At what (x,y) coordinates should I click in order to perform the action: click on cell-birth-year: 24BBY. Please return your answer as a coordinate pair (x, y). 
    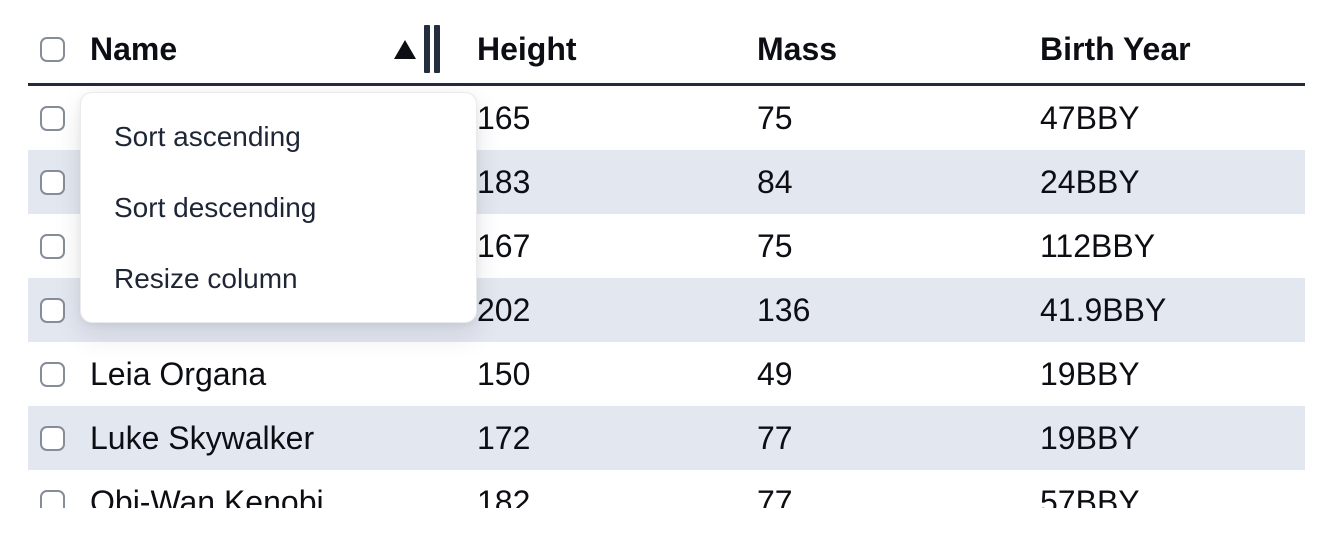
    Looking at the image, I should click on (1090, 181).